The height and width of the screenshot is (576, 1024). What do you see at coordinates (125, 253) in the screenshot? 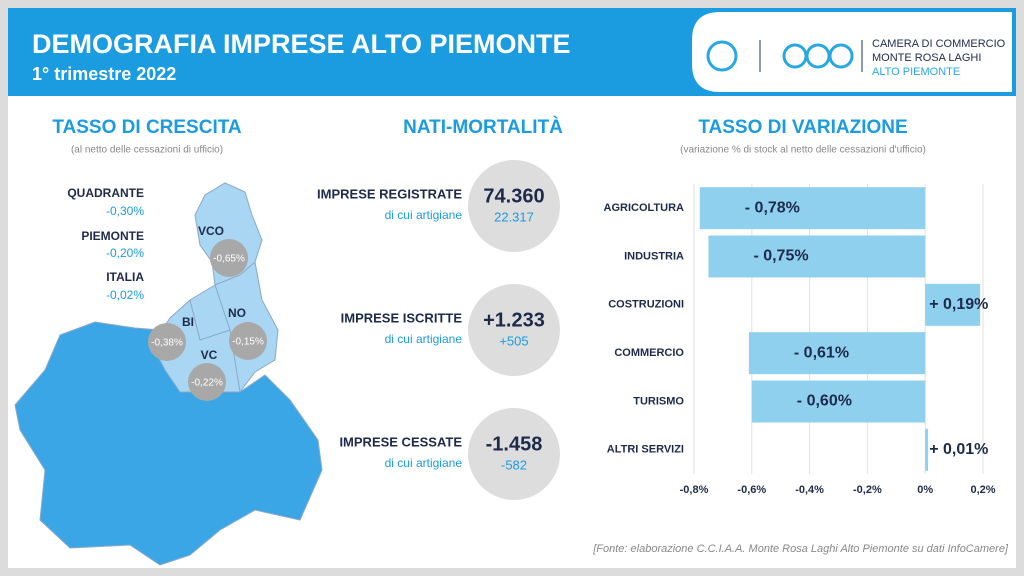
I see `growth-value: -0,20%` at bounding box center [125, 253].